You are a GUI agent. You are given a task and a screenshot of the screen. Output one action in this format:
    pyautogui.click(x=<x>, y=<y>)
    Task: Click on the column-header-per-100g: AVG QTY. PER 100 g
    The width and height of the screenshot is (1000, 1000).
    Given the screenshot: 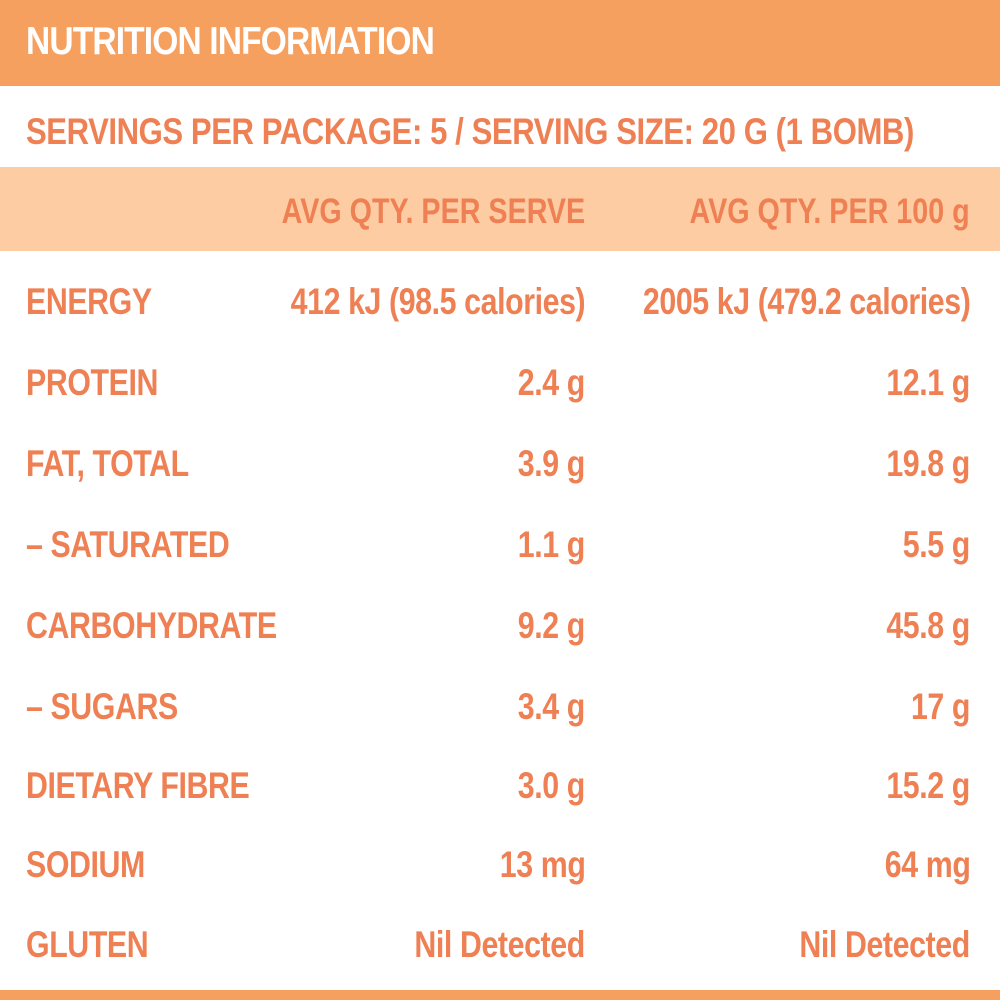 What is the action you would take?
    pyautogui.click(x=829, y=211)
    